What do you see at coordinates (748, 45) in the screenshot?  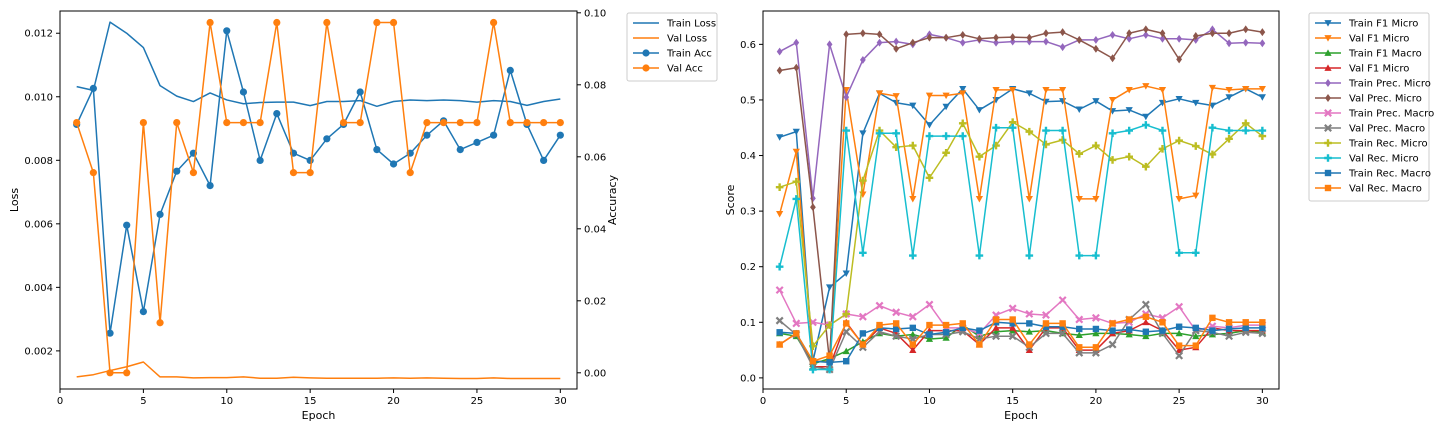 I see `y-tick-label: 0.6` at bounding box center [748, 45].